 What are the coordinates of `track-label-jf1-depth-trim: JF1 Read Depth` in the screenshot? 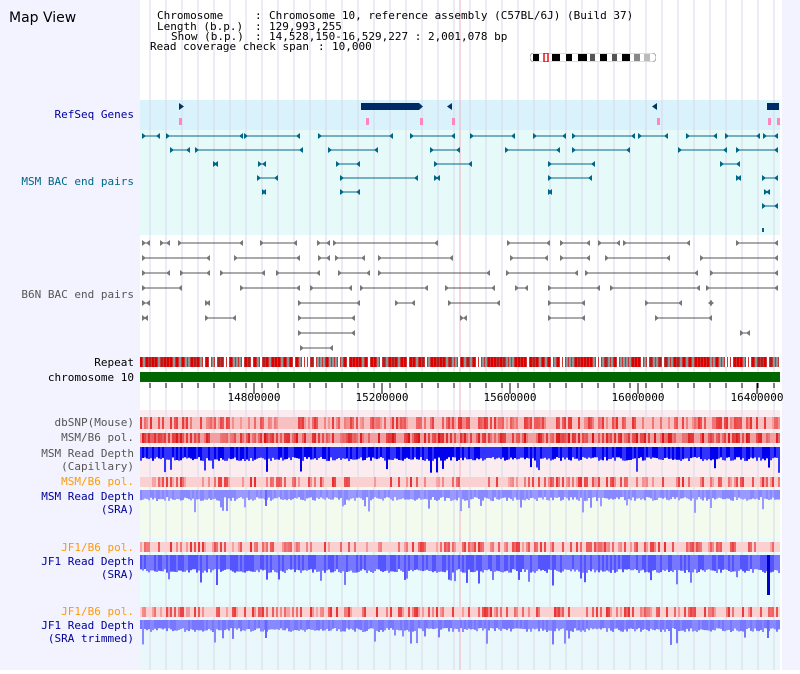 It's located at (87, 625).